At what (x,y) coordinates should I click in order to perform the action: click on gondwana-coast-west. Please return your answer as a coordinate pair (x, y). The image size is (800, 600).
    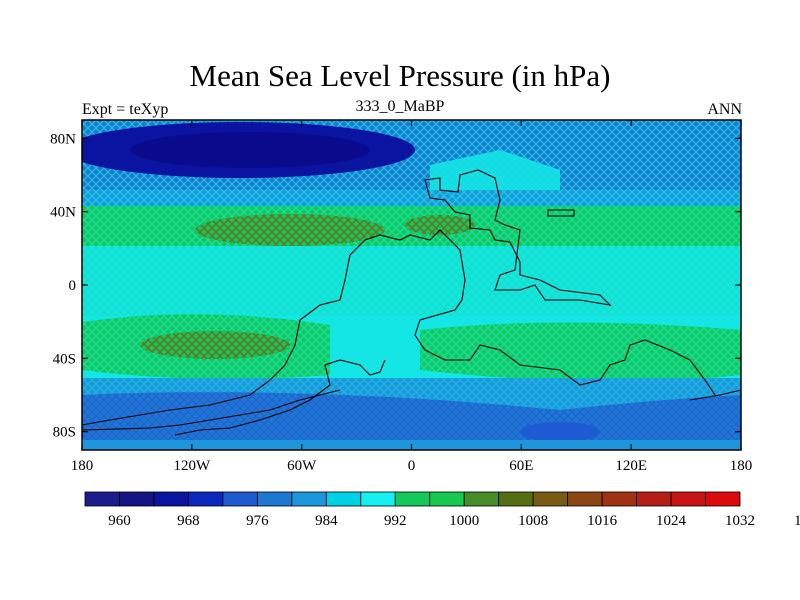
    Looking at the image, I should click on (216, 340).